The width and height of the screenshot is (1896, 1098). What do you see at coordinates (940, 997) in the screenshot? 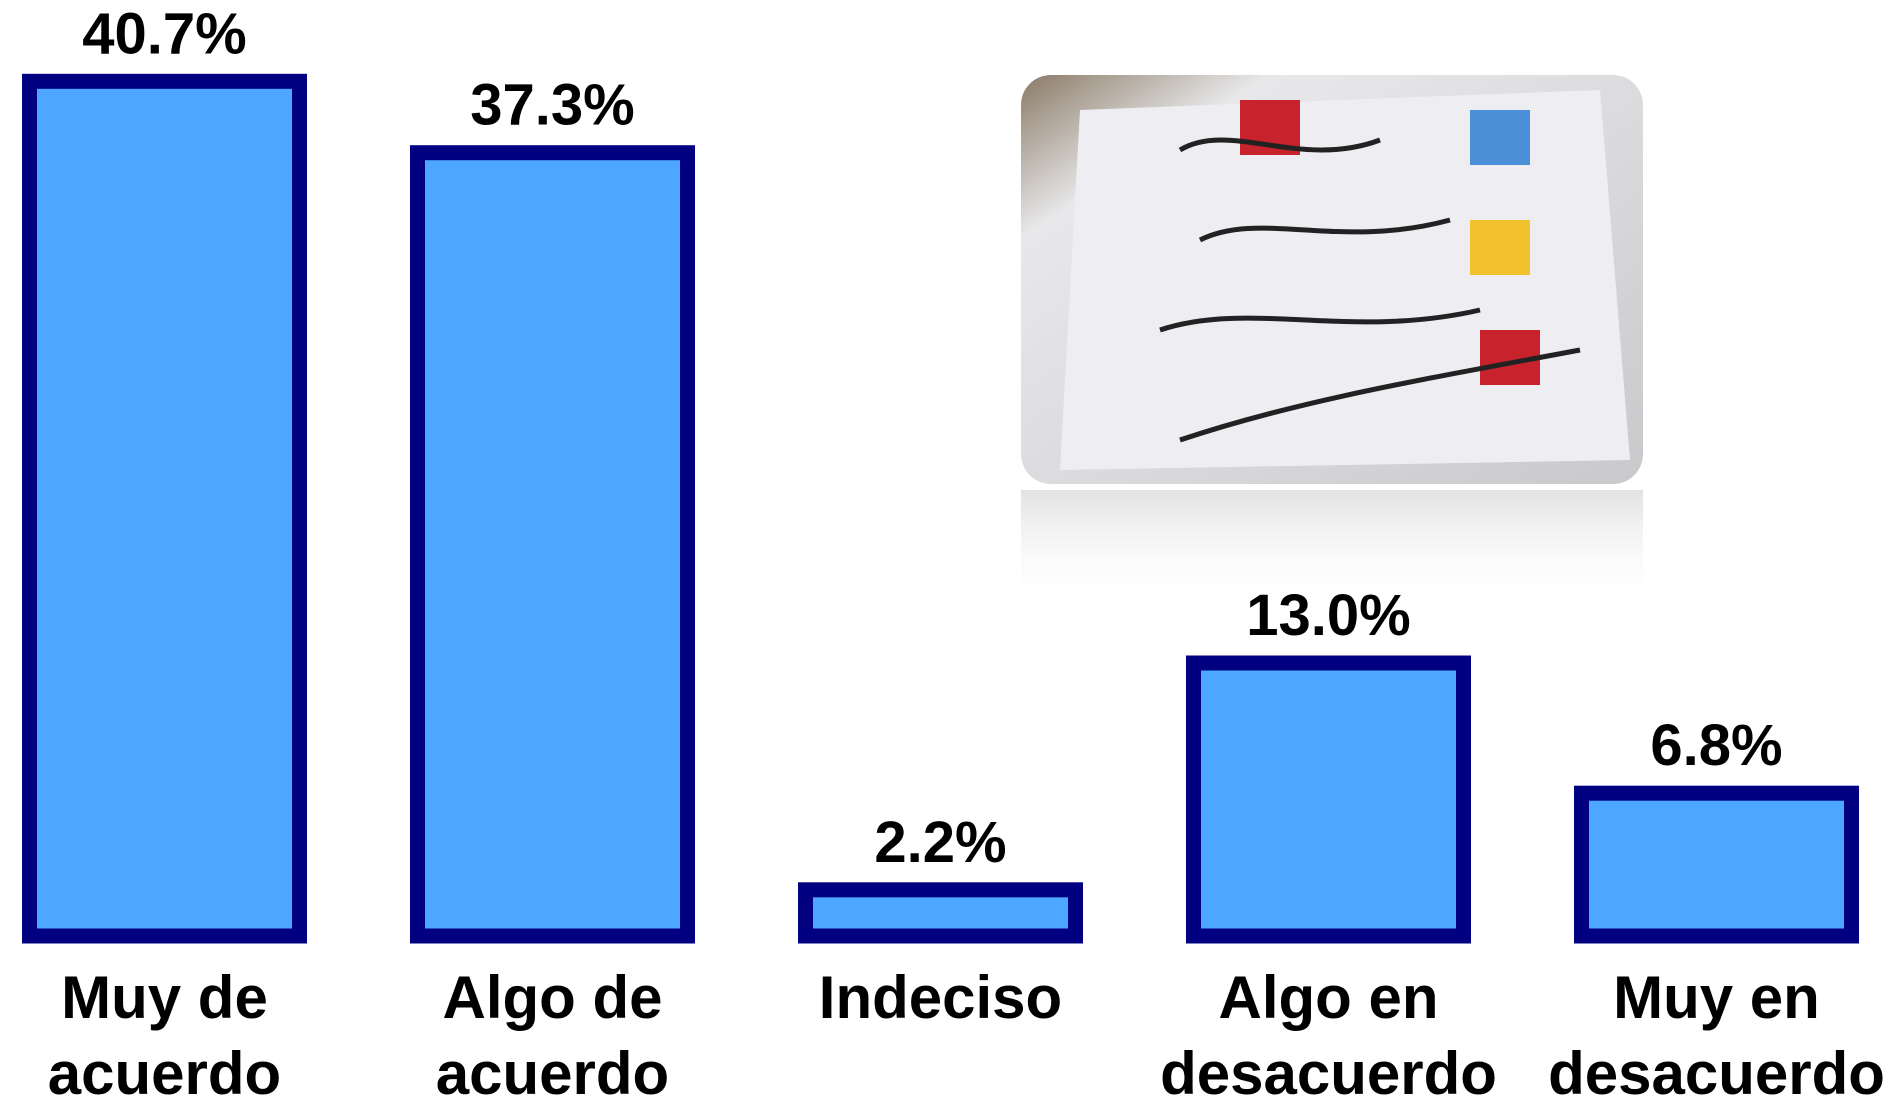
I see `category-label: Indeciso` at bounding box center [940, 997].